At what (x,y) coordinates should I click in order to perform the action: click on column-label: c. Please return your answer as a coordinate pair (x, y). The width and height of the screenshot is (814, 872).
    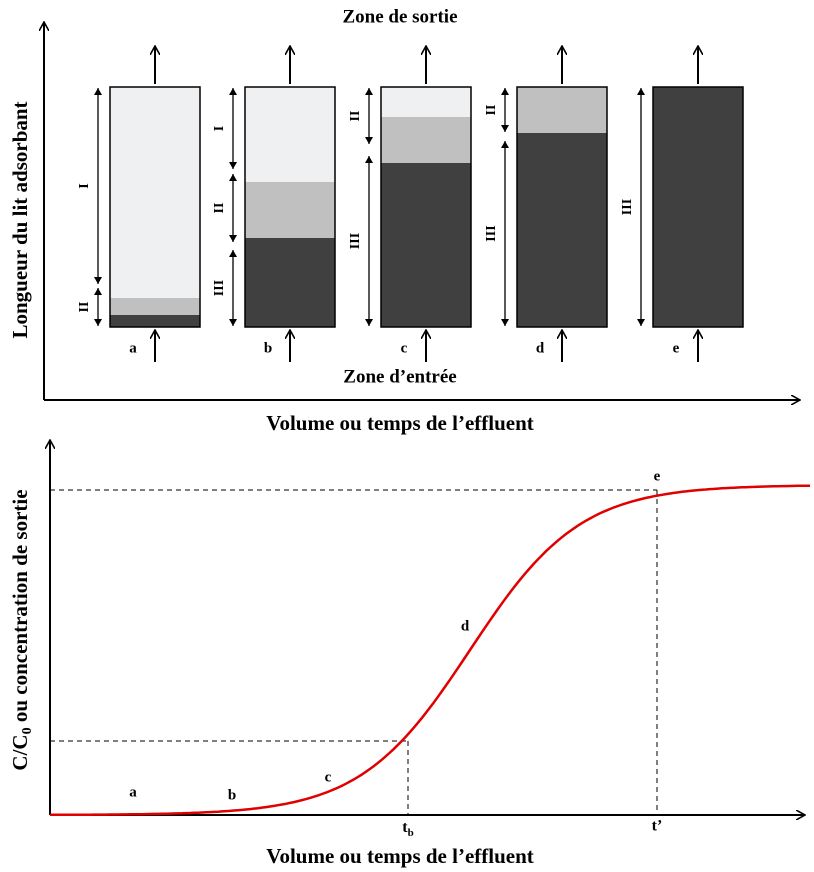
    Looking at the image, I should click on (404, 348).